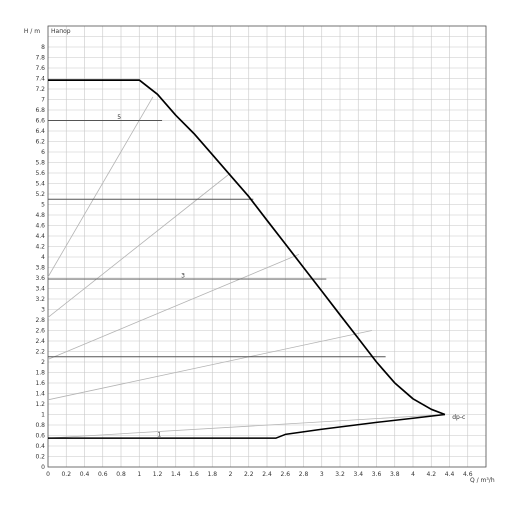  What do you see at coordinates (40, 457) in the screenshot?
I see `y-tick-label: 0.2` at bounding box center [40, 457].